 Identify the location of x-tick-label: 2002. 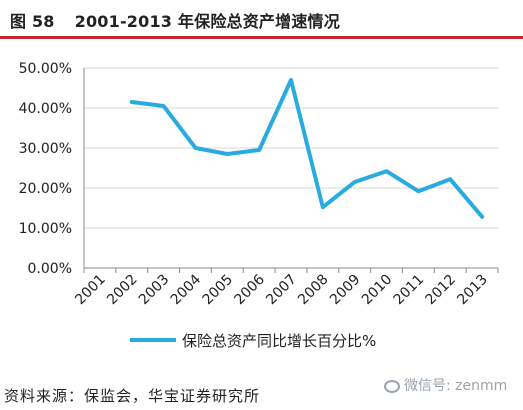
(122, 290).